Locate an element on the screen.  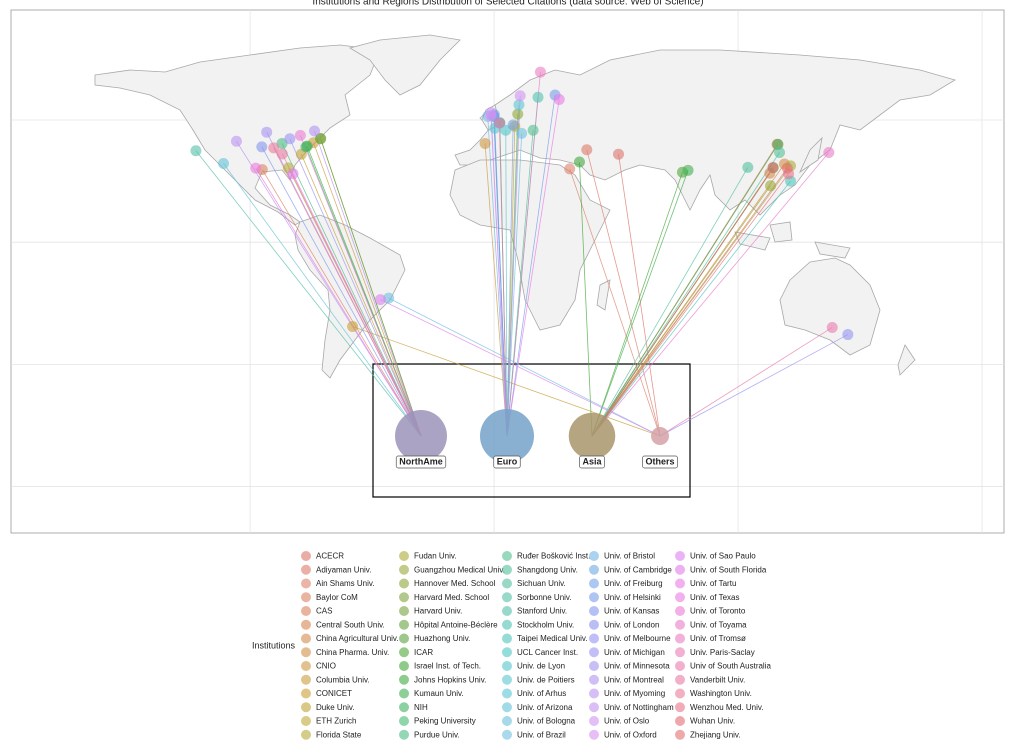
legend-label: Univ. de Poitiers is located at coordinates (546, 679).